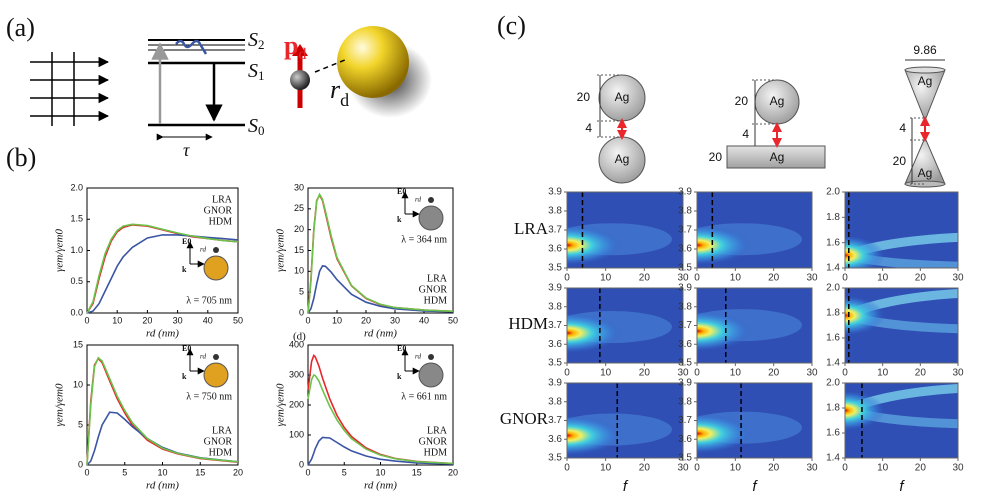 The width and height of the screenshot is (988, 504). What do you see at coordinates (162, 250) in the screenshot?
I see `plot-area` at bounding box center [162, 250].